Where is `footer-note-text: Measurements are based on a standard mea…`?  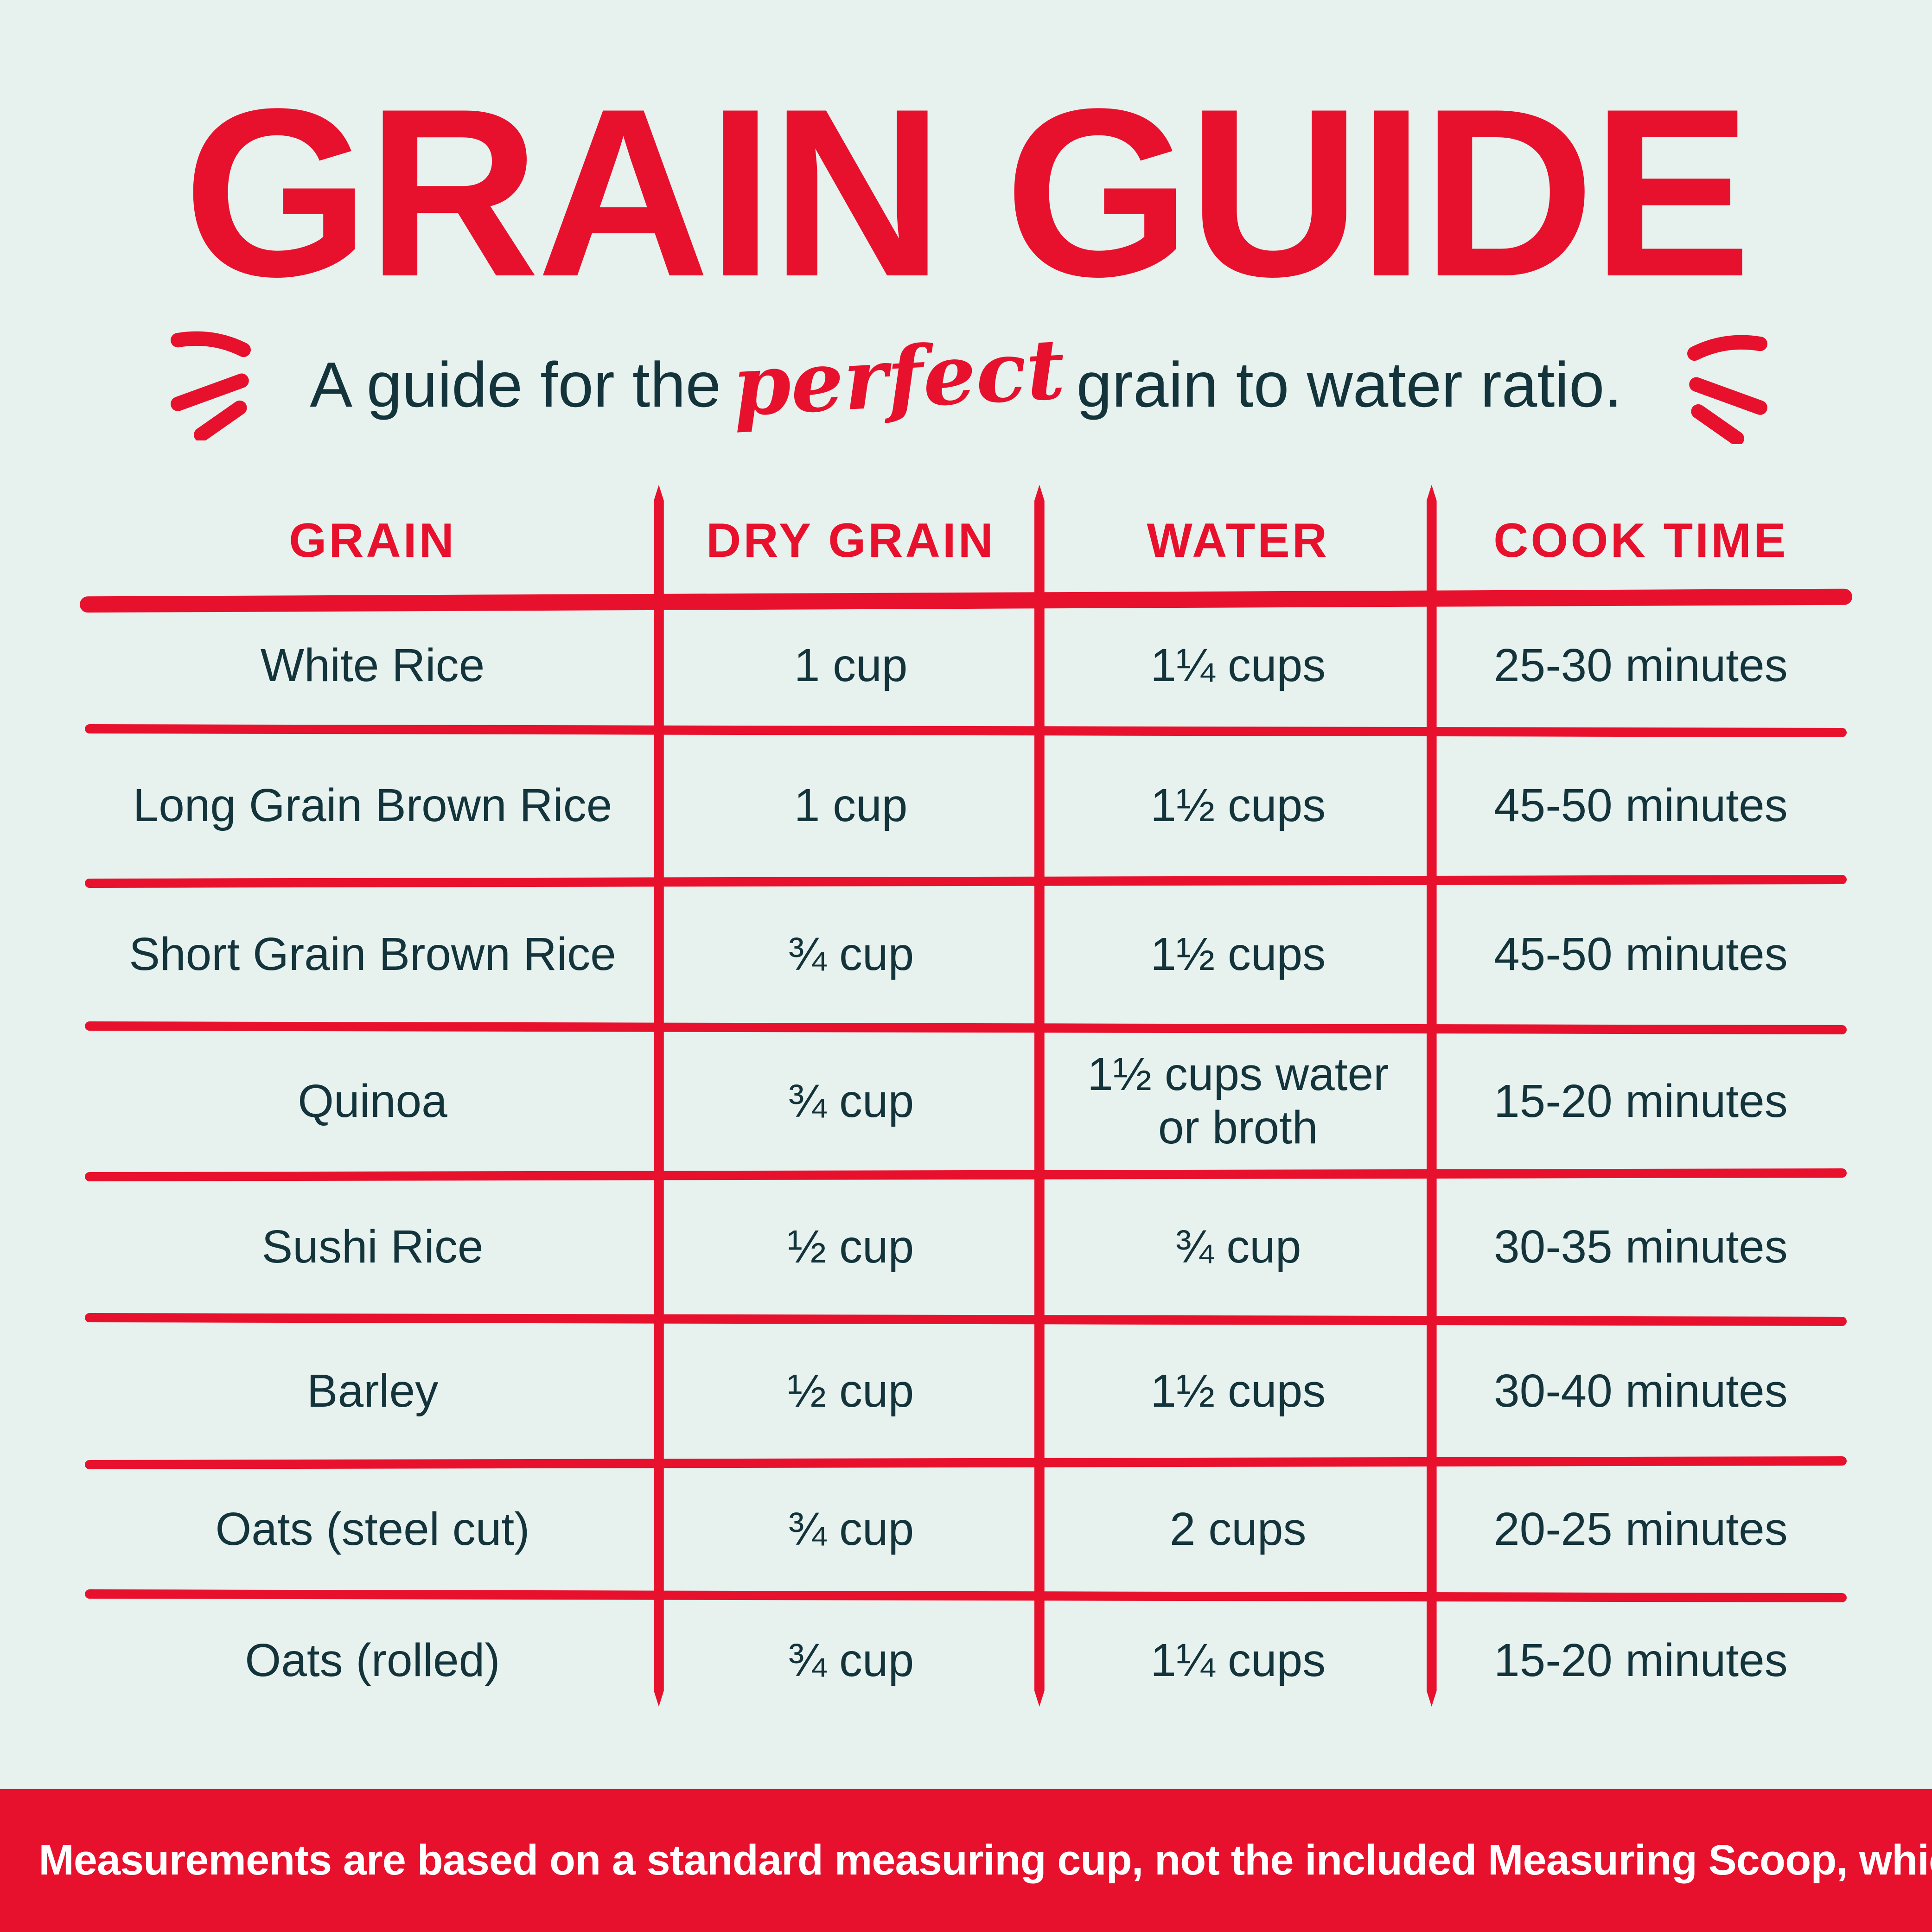
footer-note-text: Measurements are based on a standard mea… is located at coordinates (985, 1860).